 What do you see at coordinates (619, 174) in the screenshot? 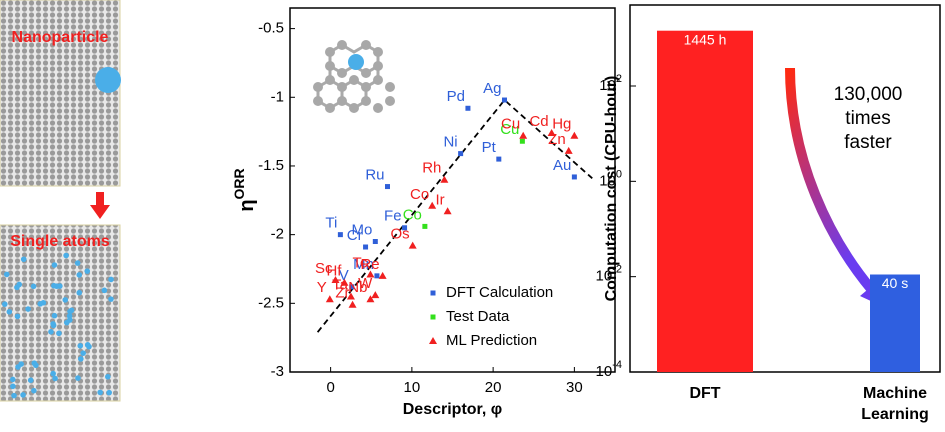
I see `y-tick-exponent: 0` at bounding box center [619, 174].